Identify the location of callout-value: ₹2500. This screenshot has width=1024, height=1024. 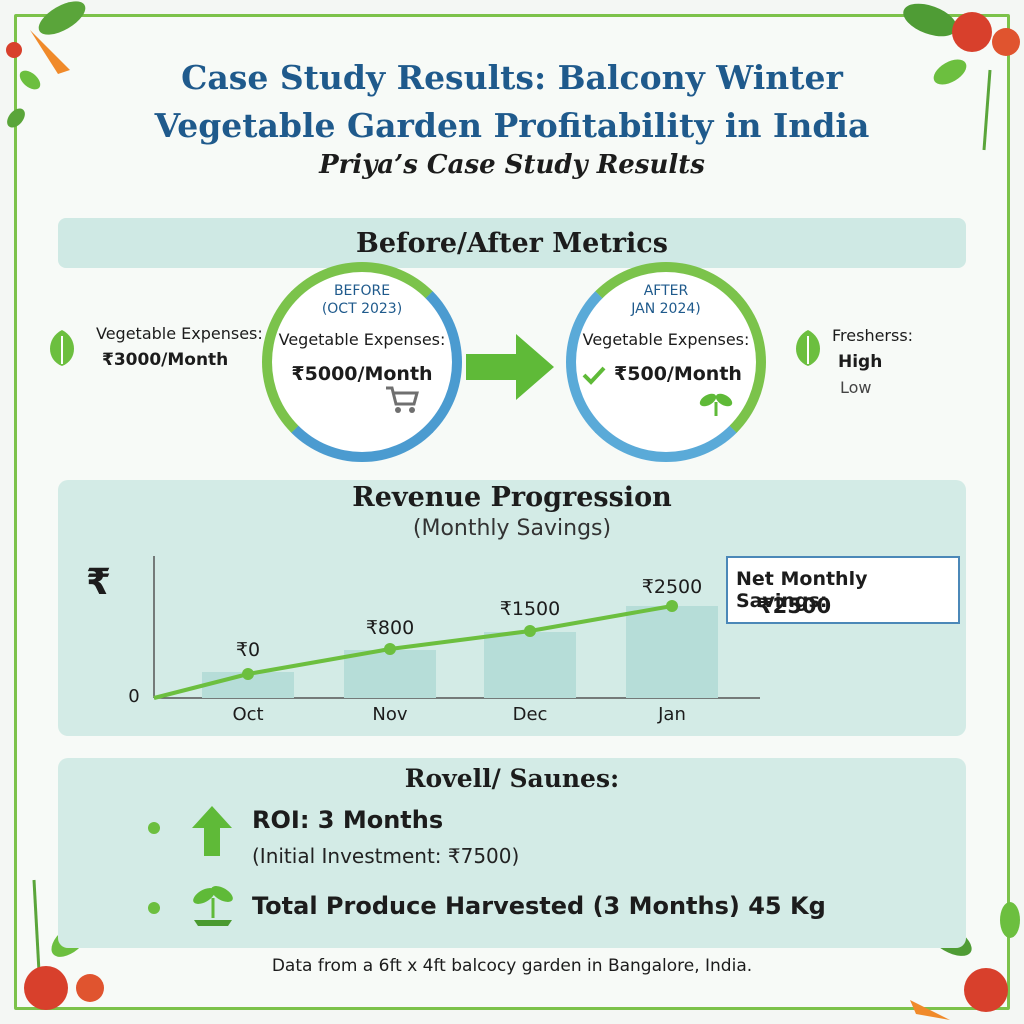
(795, 606).